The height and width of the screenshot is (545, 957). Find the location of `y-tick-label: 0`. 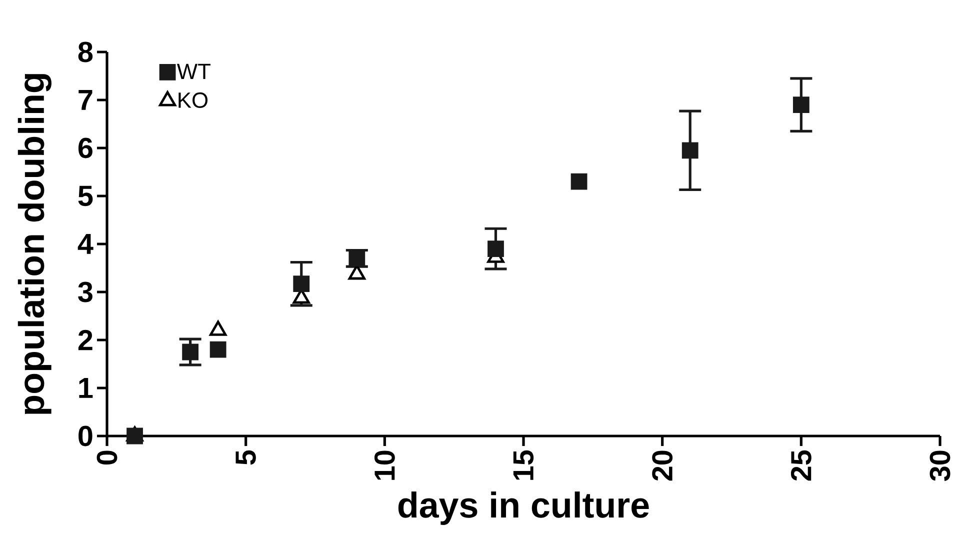

y-tick-label: 0 is located at coordinates (85, 436).